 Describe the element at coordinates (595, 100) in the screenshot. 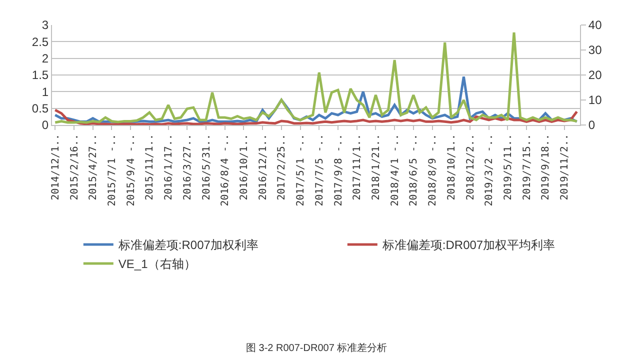

I see `y2-tick-label: 10` at that location.